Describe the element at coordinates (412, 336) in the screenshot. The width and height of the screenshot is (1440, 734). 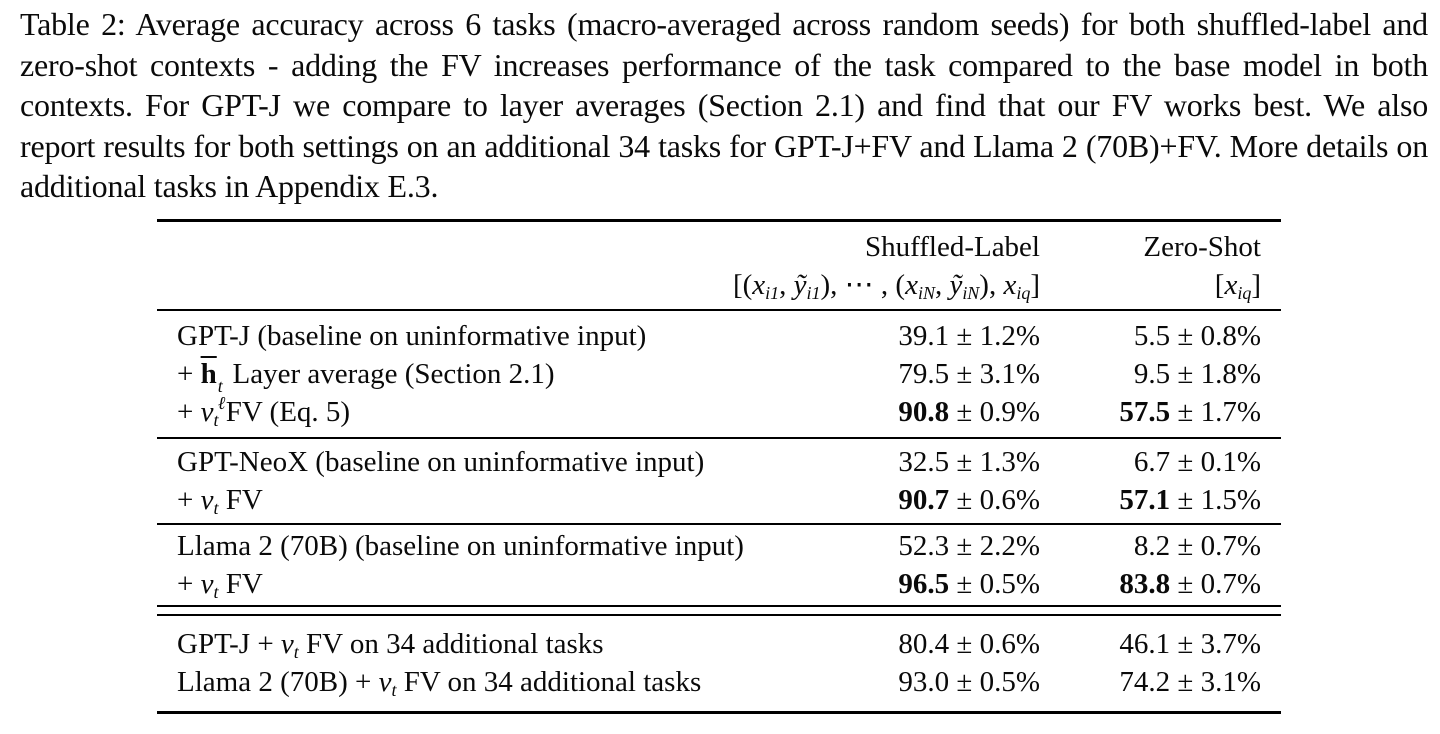
I see `row-label: GPT-J (baseline on uninformative input)` at that location.